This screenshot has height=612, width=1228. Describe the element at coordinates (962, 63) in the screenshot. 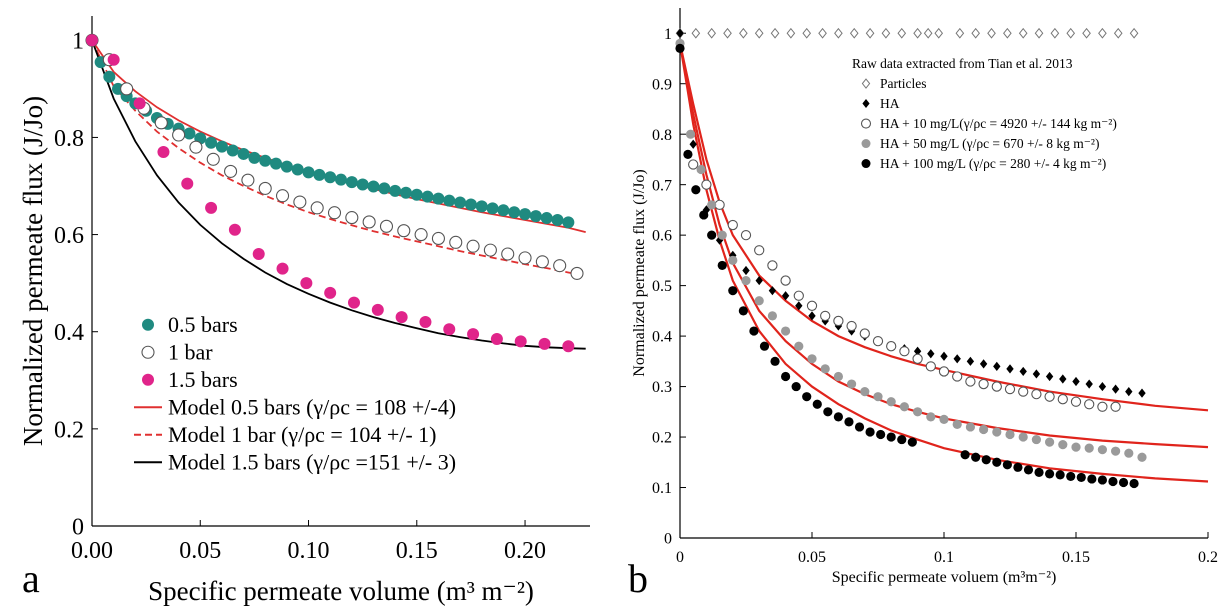

I see `legend-title: Raw data extracted from Tian et al. 2013` at that location.